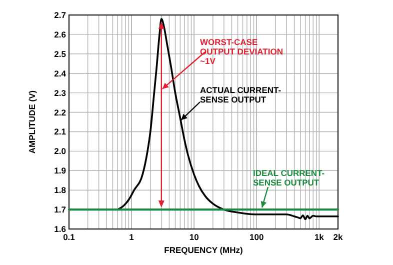  I want to click on y-tick-label: 2.3, so click(60, 93).